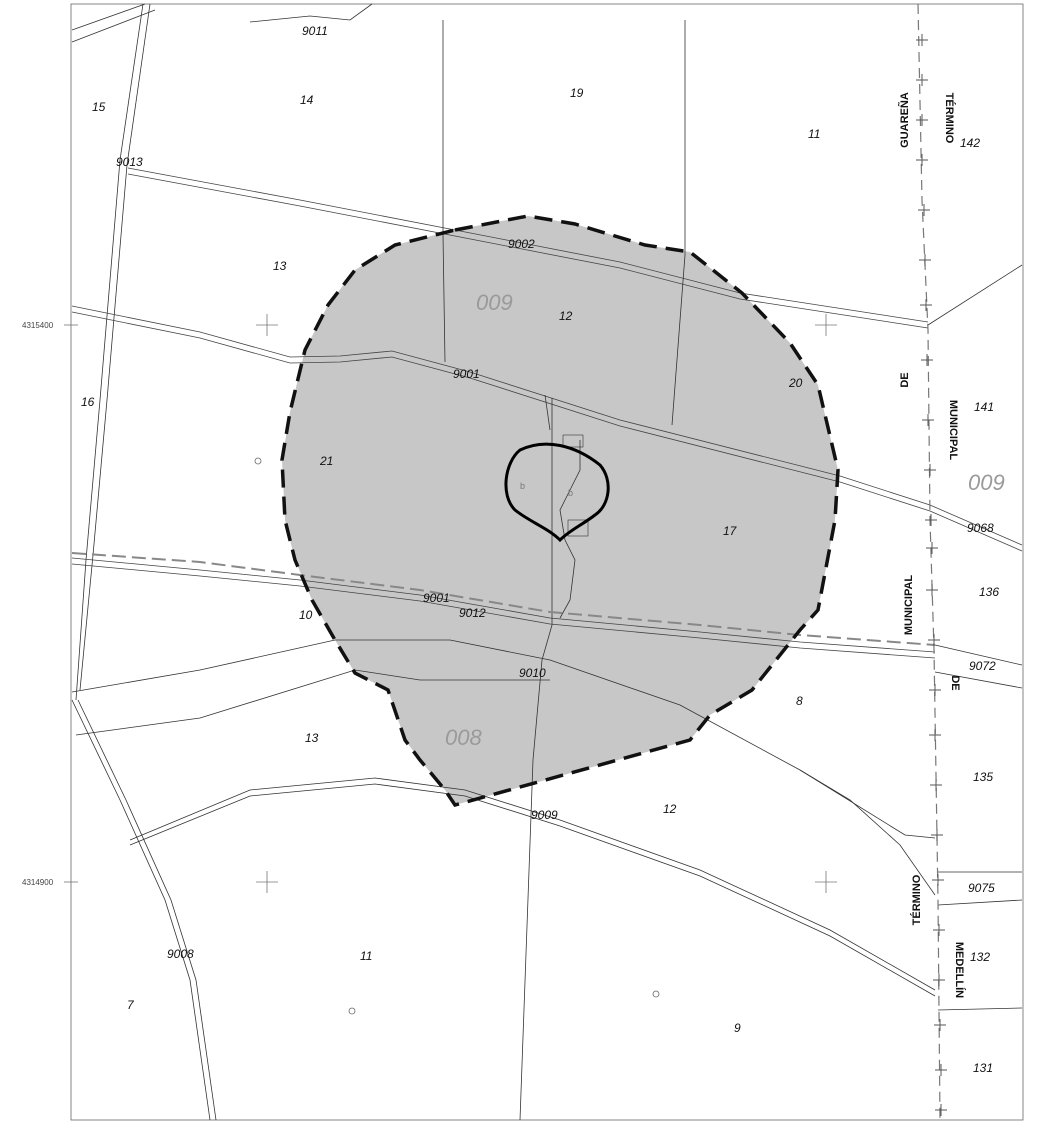 The height and width of the screenshot is (1124, 1037). What do you see at coordinates (970, 143) in the screenshot?
I see `parcel-label: 142` at bounding box center [970, 143].